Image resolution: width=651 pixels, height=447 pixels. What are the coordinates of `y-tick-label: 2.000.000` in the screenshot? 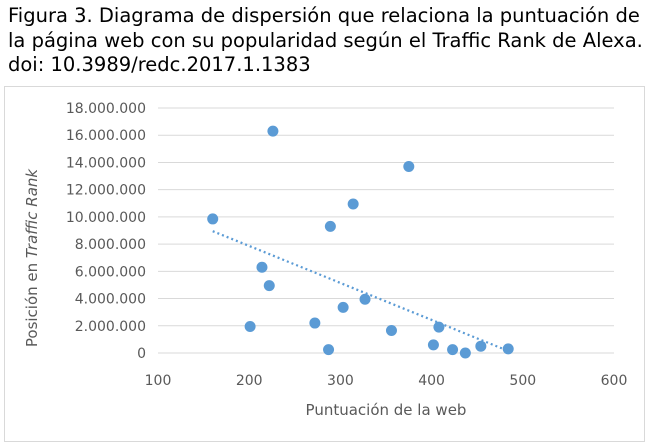 It's located at (110, 327).